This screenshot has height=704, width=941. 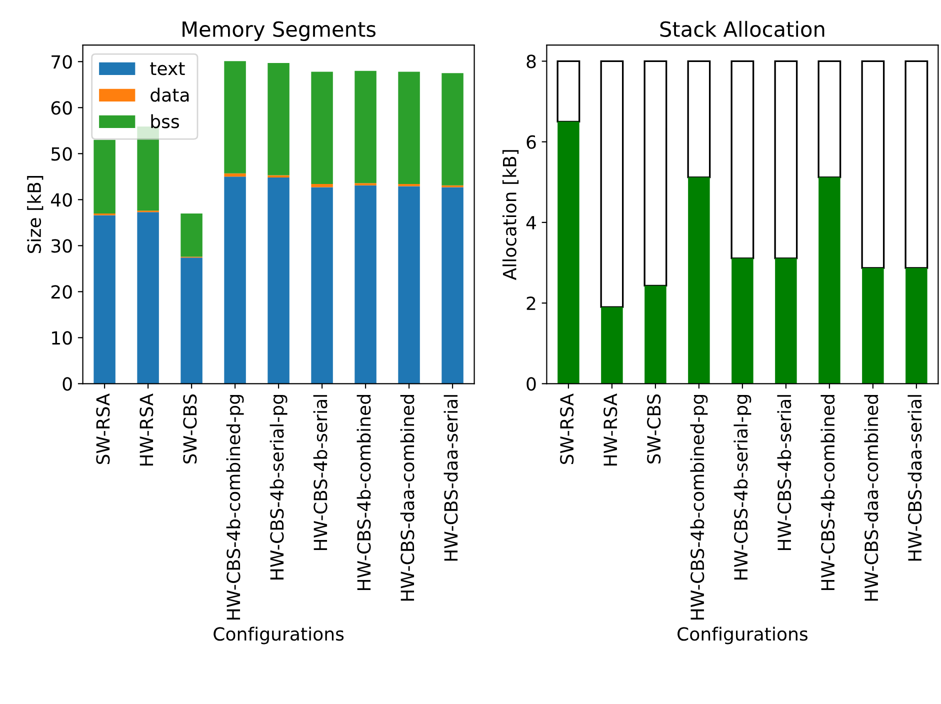 I want to click on y-tick-label: 30, so click(x=61, y=246).